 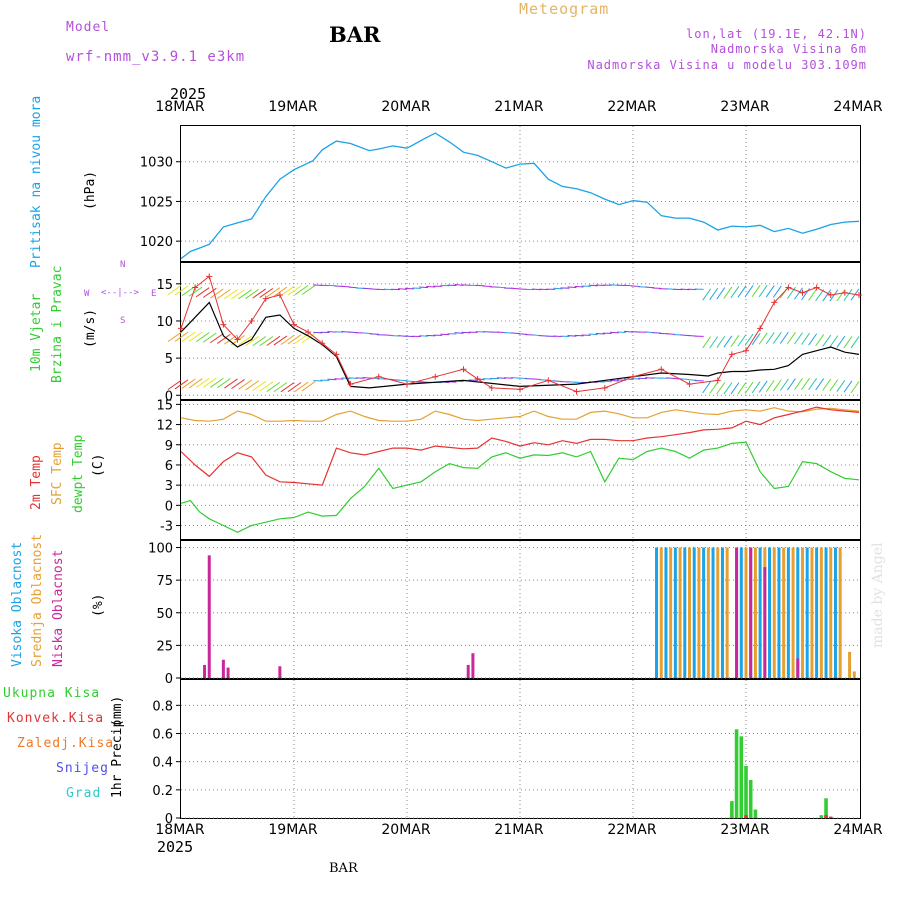 What do you see at coordinates (164, 405) in the screenshot?
I see `y-tick-label: 15` at bounding box center [164, 405].